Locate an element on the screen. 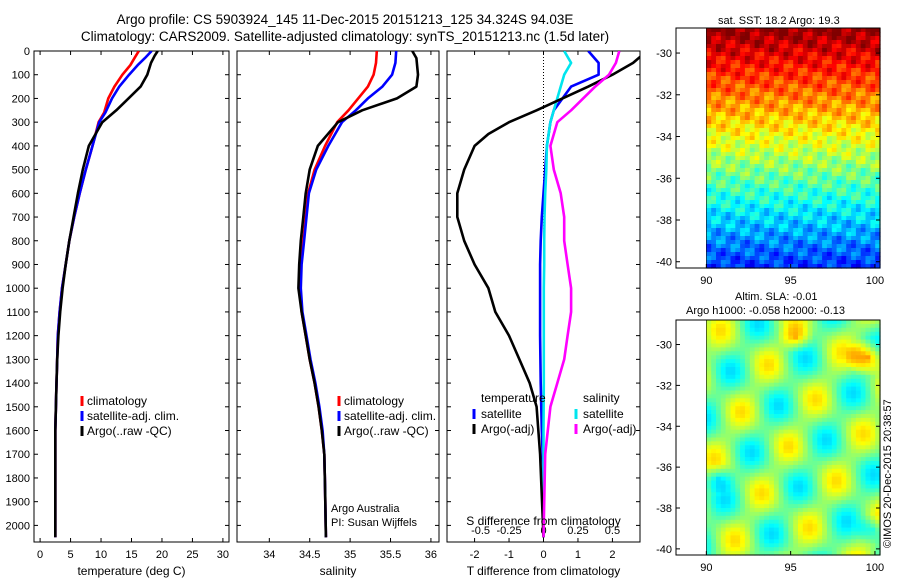 The width and height of the screenshot is (900, 580). y-tick-label: 1700 is located at coordinates (18, 455).